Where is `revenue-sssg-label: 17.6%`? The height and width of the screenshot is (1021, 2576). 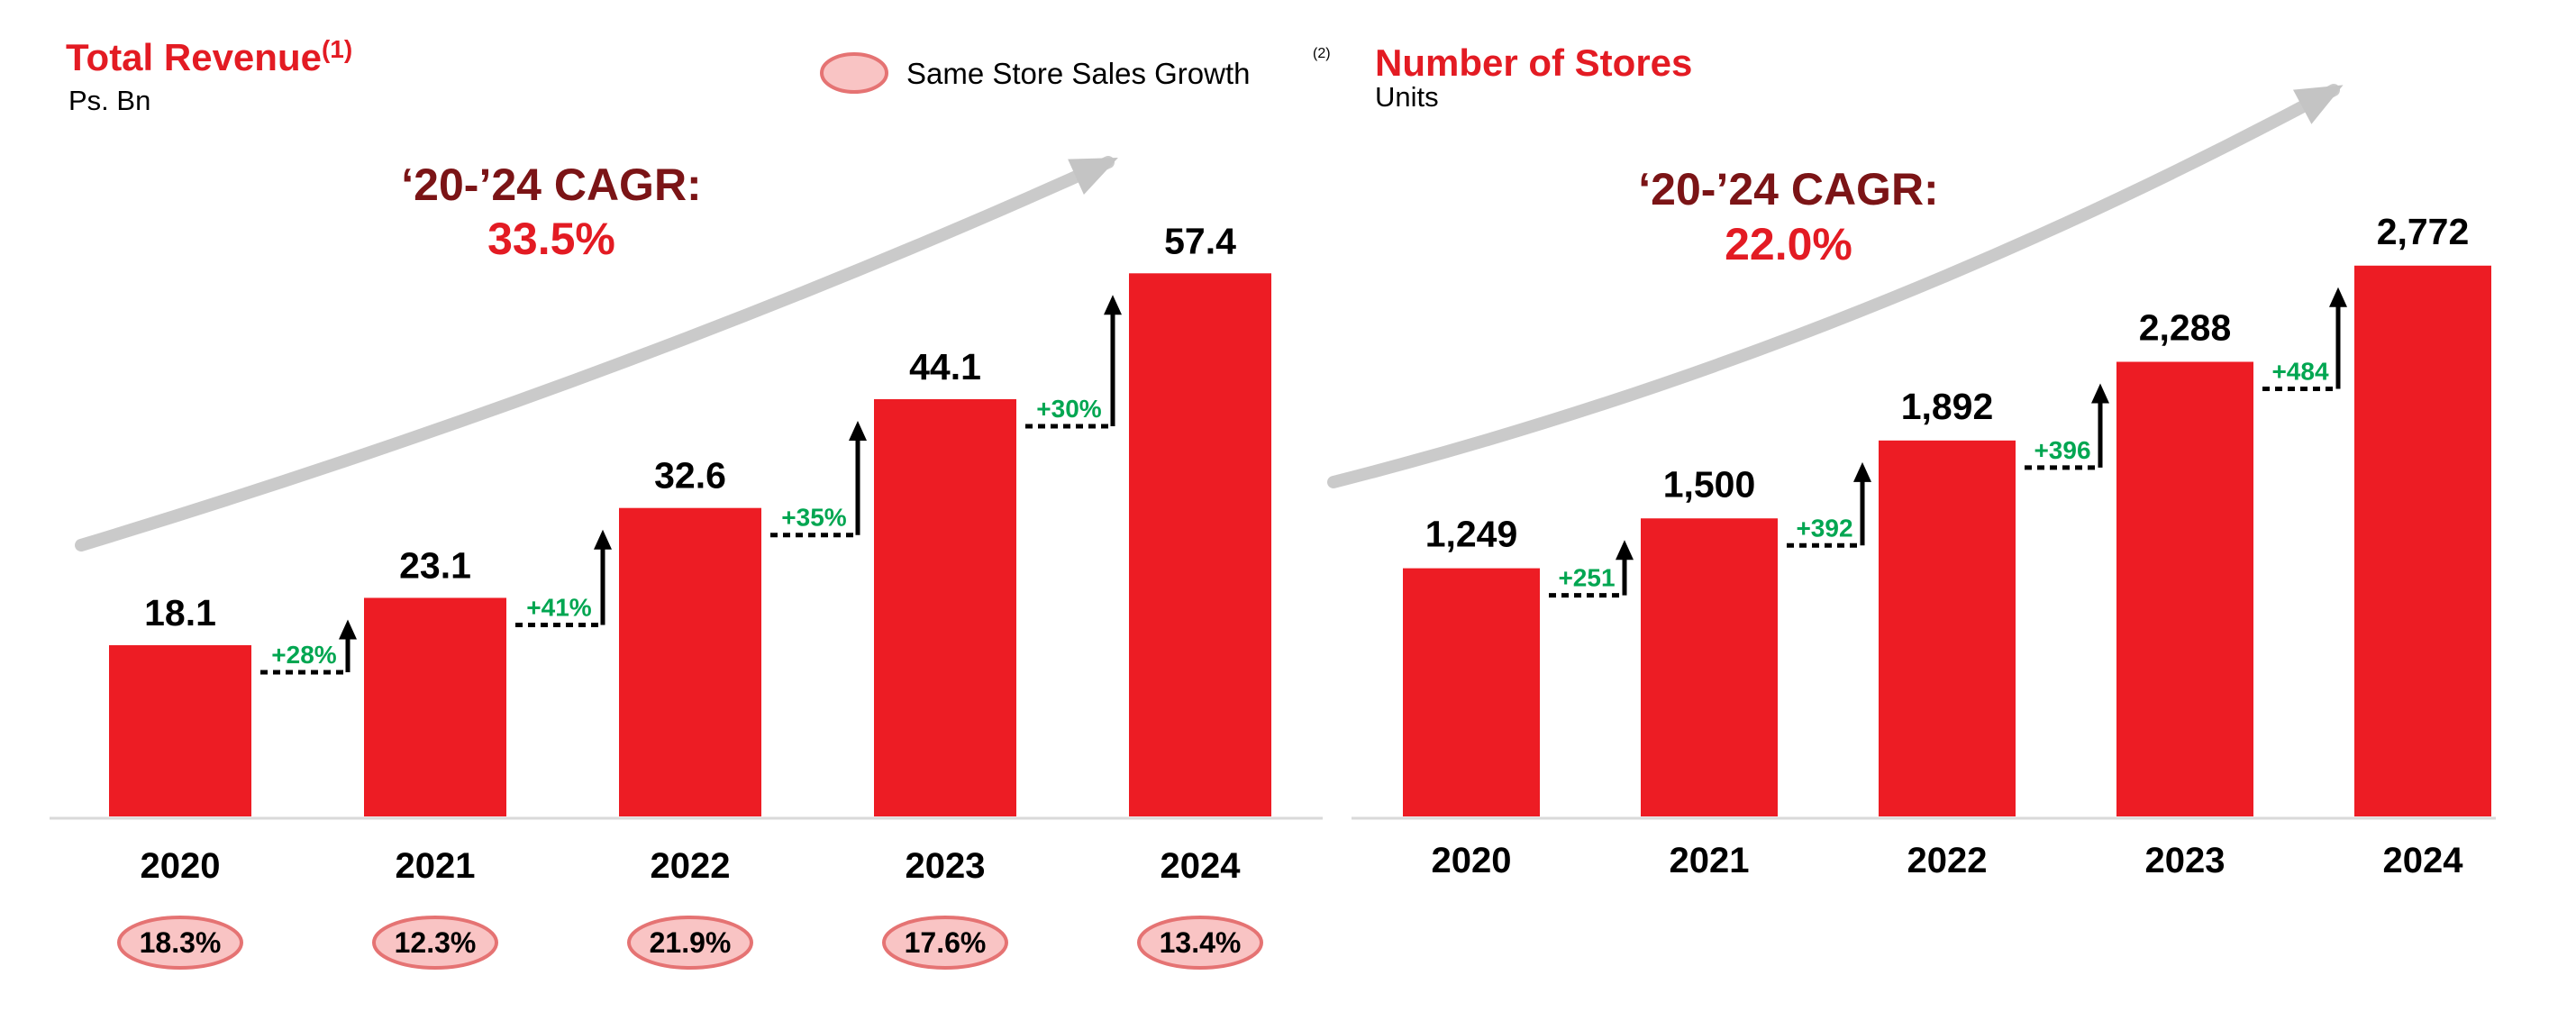
revenue-sssg-label: 17.6% is located at coordinates (946, 942).